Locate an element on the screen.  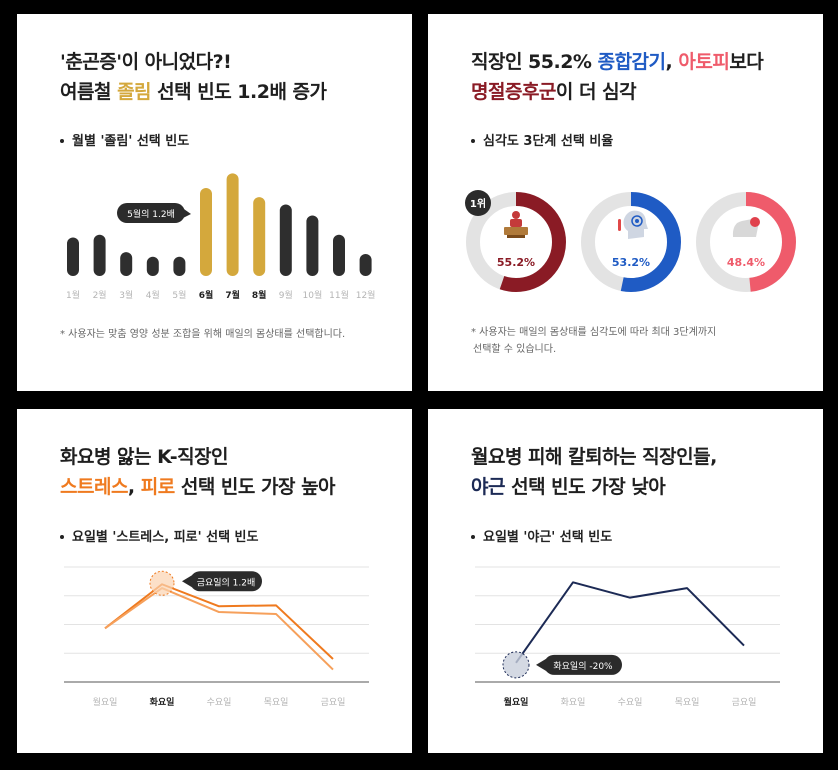
ring-종합감기: 53.2% is located at coordinates (631, 242).